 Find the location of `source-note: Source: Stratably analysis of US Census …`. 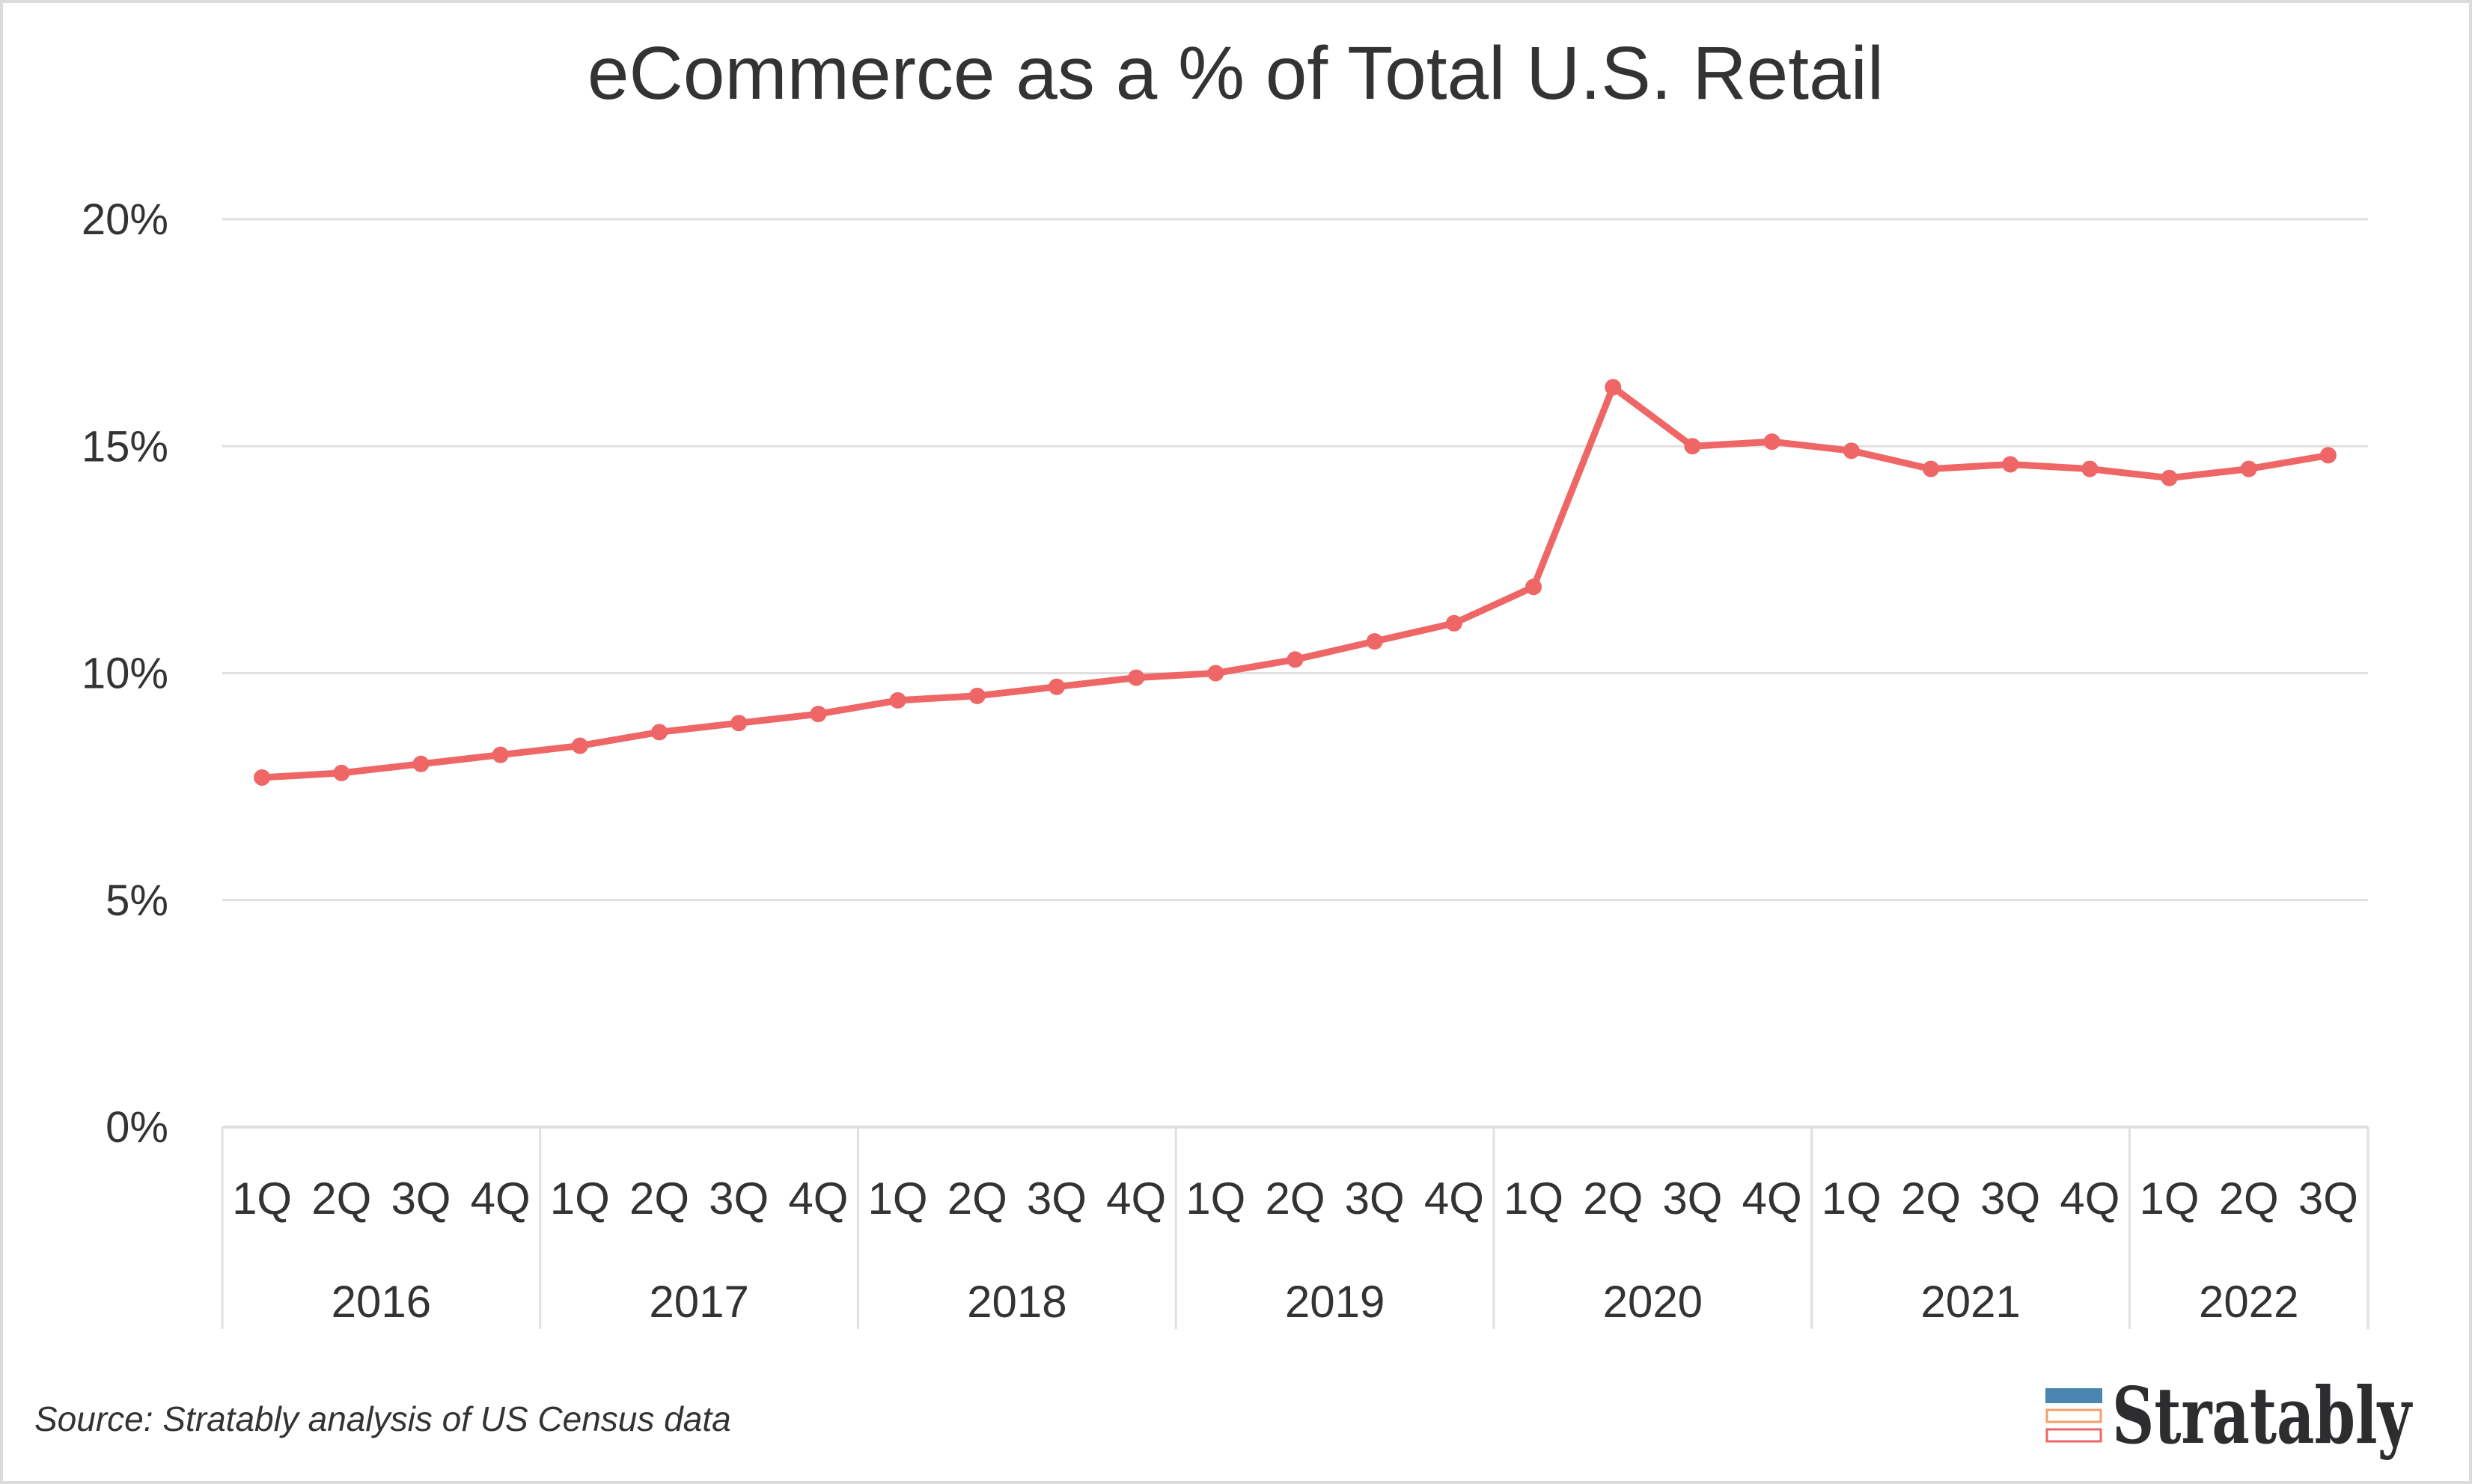

source-note: Source: Stratably analysis of US Census … is located at coordinates (382, 1418).